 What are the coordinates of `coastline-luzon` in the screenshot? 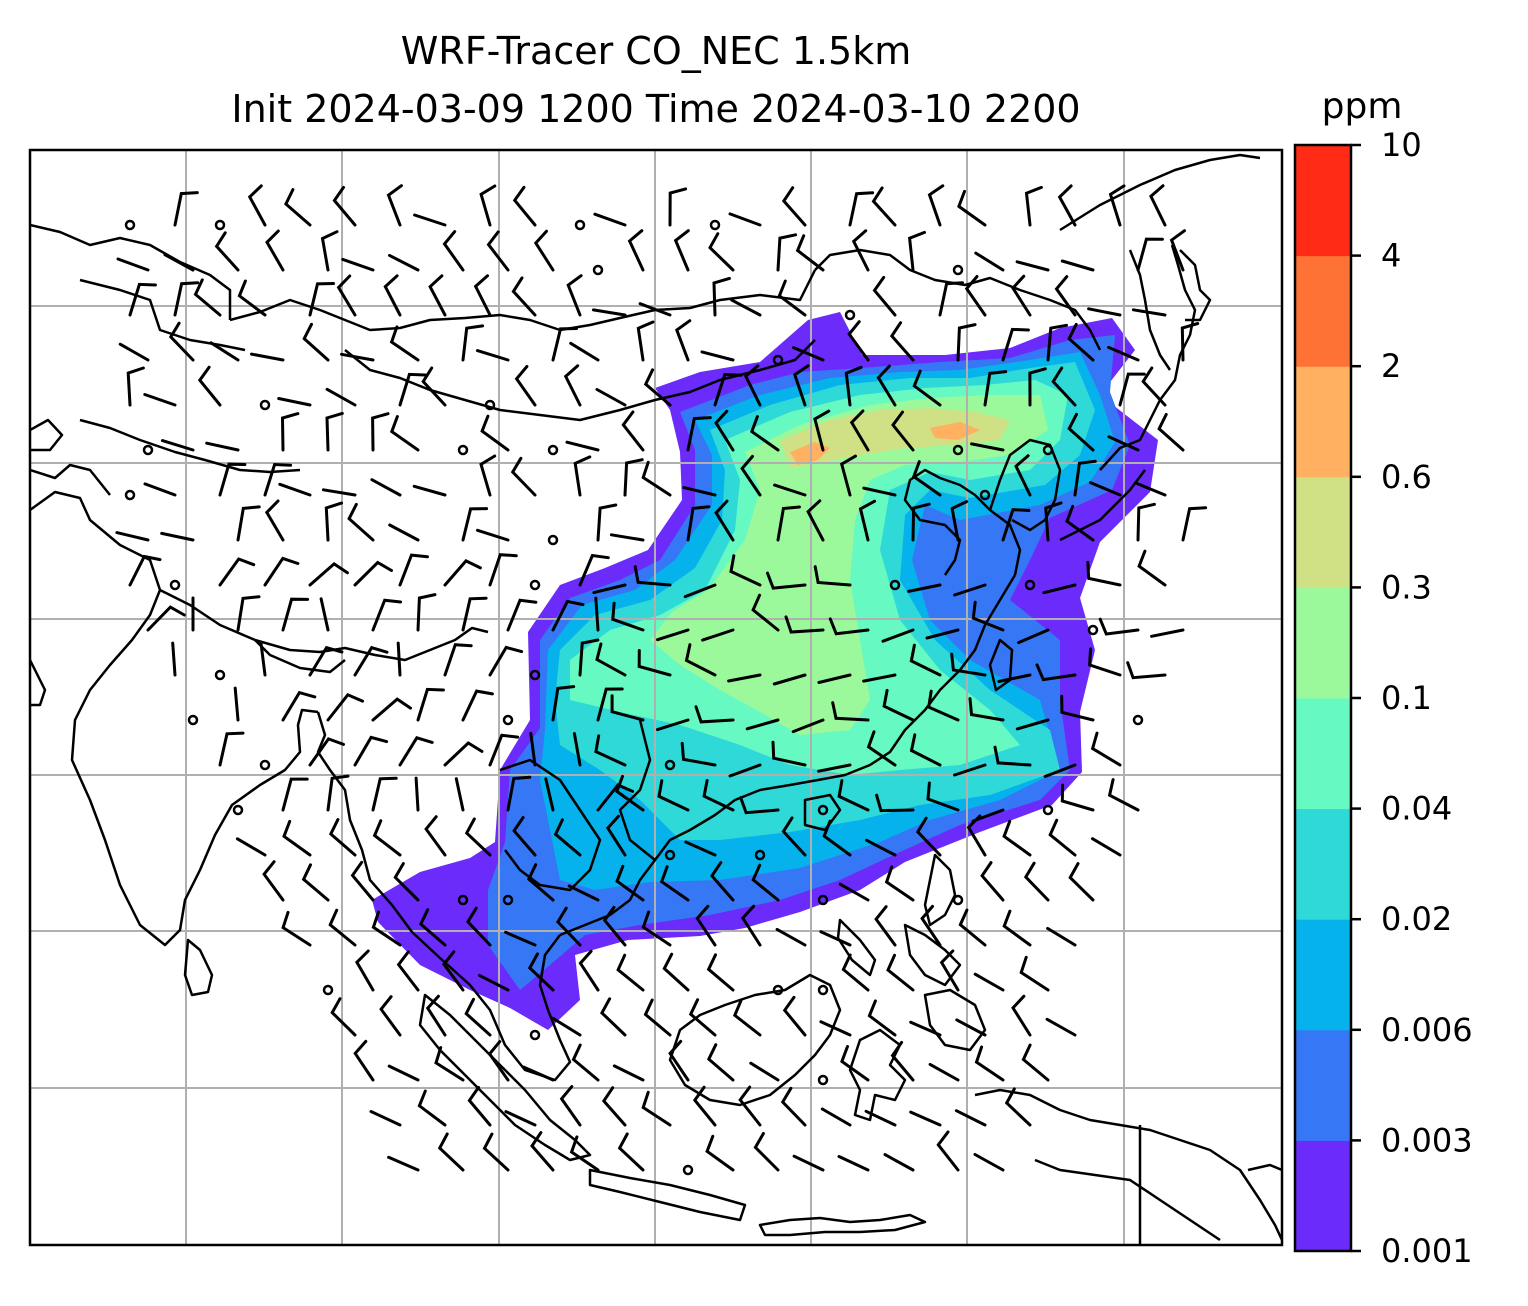 It's located at (940, 890).